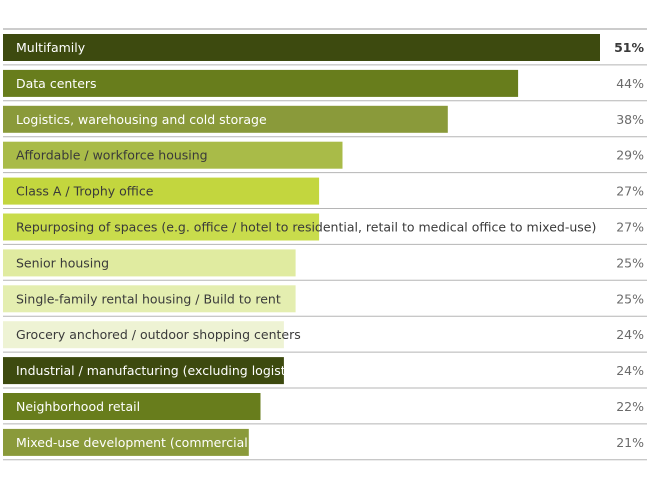 The width and height of the screenshot is (650, 487). Describe the element at coordinates (630, 155) in the screenshot. I see `value-label: 29%` at that location.